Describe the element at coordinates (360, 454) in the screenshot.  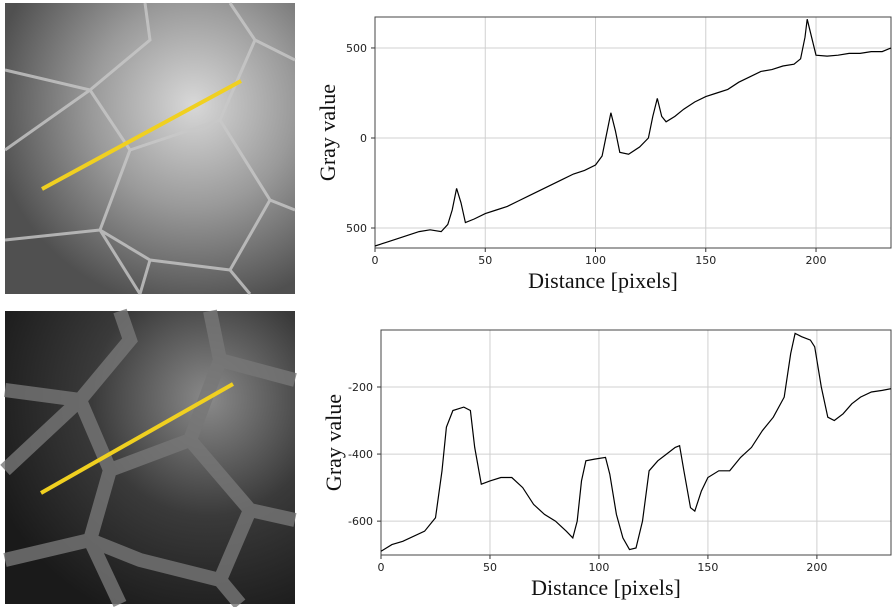
I see `y-tick-label: -400` at that location.